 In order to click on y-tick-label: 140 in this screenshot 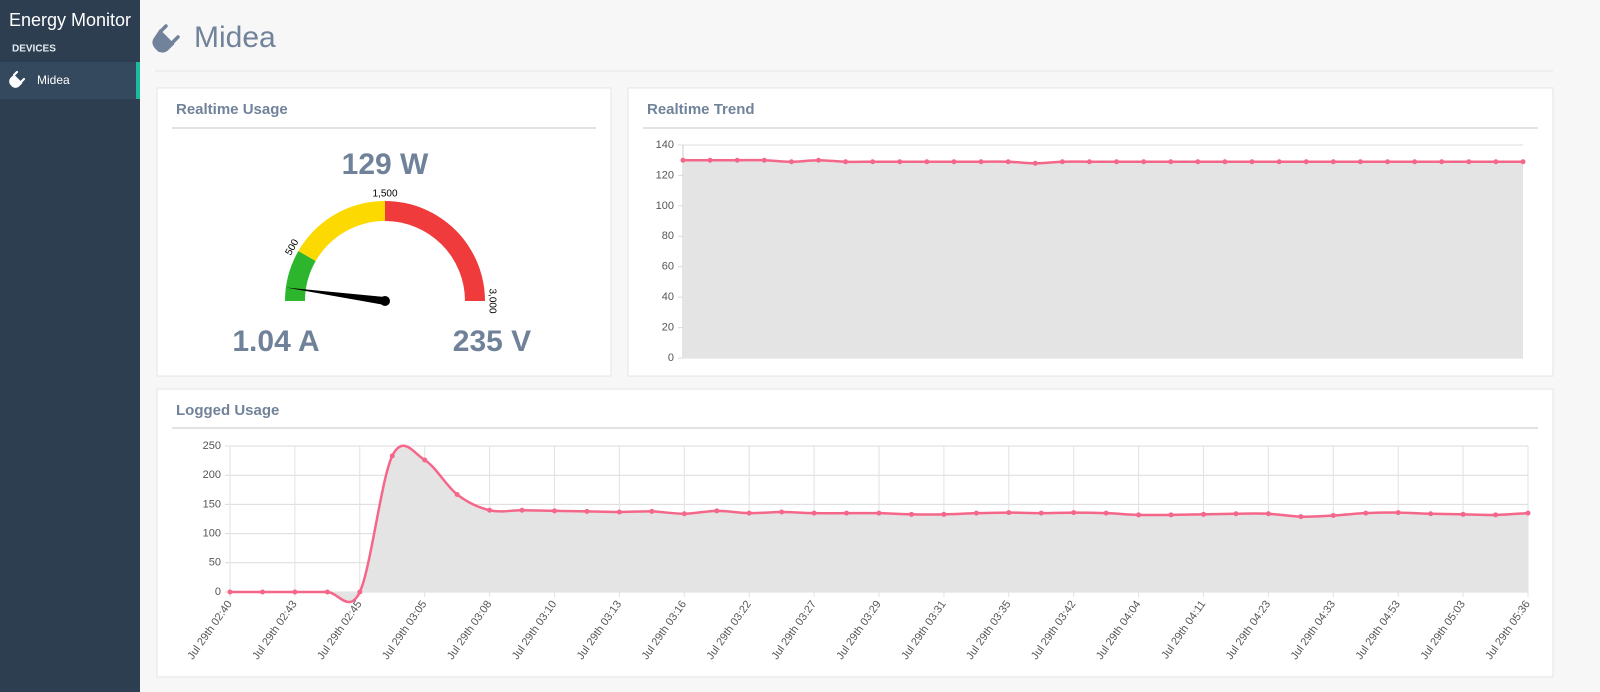, I will do `click(665, 145)`.